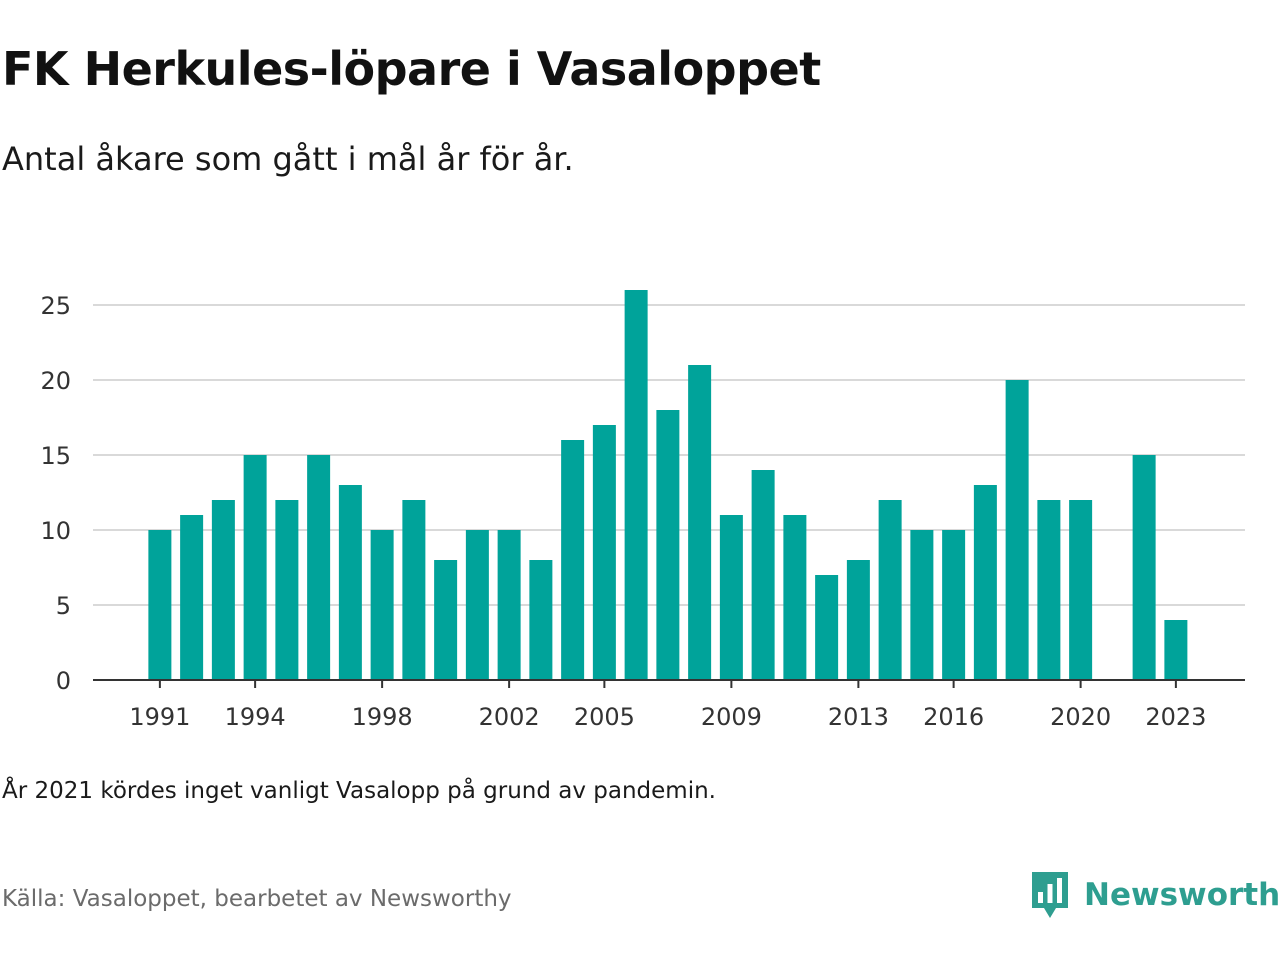  Describe the element at coordinates (731, 717) in the screenshot. I see `x-tick-label: 2009` at that location.